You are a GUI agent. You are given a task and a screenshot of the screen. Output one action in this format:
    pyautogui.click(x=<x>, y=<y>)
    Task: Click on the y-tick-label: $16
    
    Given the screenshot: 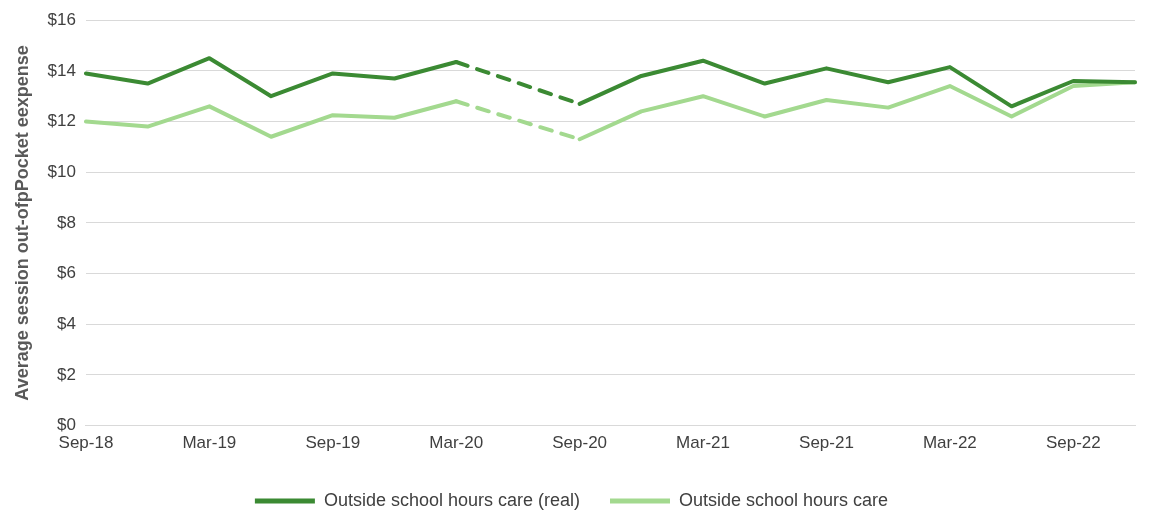 What is the action you would take?
    pyautogui.click(x=61, y=19)
    